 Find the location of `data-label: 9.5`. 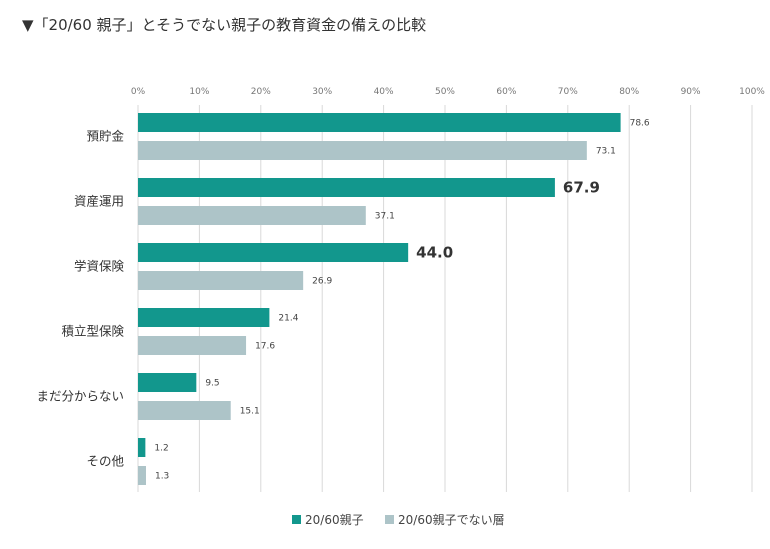

data-label: 9.5 is located at coordinates (212, 384).